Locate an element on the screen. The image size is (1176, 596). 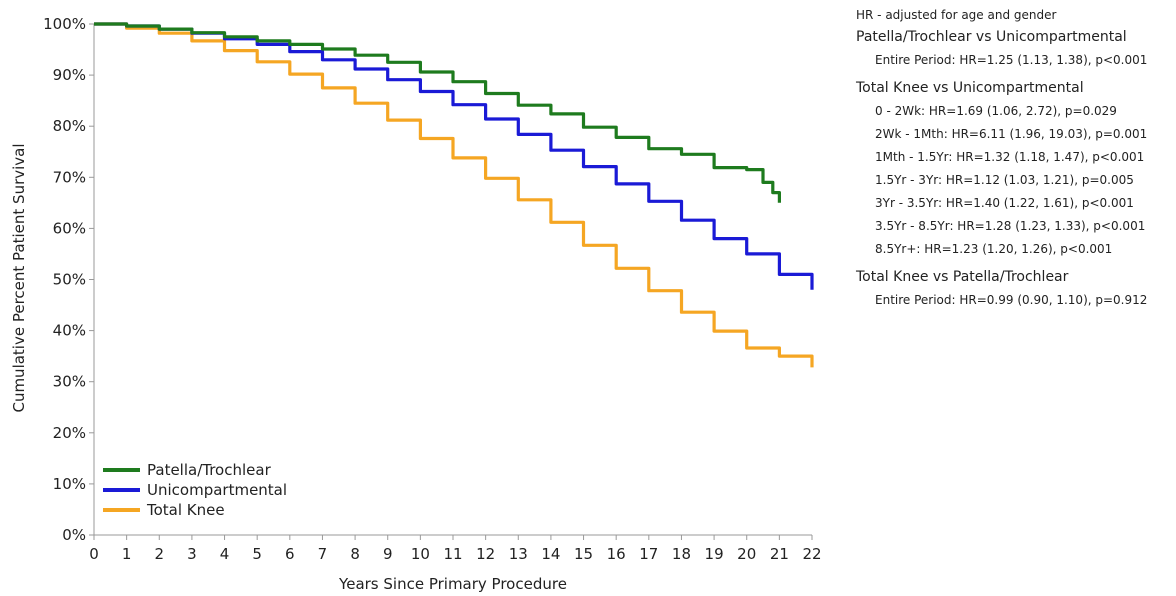
x-tick-label: 9 is located at coordinates (388, 554).